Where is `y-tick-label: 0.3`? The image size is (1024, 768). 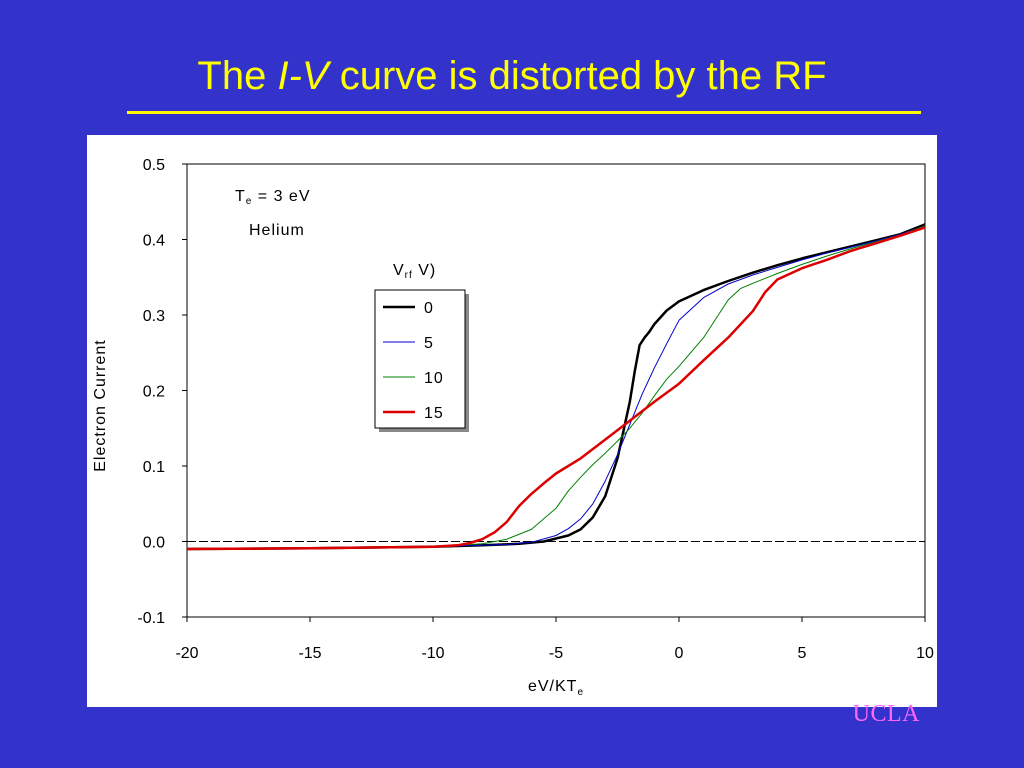
y-tick-label: 0.3 is located at coordinates (154, 316).